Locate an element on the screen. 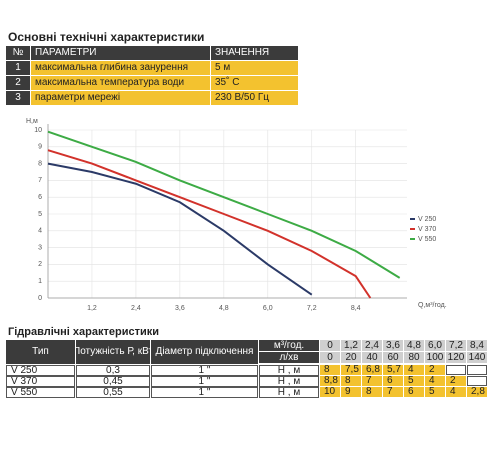 The height and width of the screenshot is (450, 500). table-cell: 5,7 is located at coordinates (393, 370).